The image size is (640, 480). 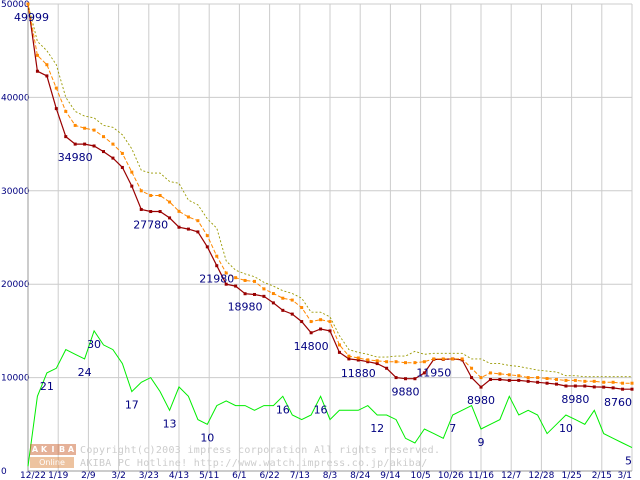 What do you see at coordinates (625, 475) in the screenshot?
I see `x-tick-label: 3/1` at bounding box center [625, 475].